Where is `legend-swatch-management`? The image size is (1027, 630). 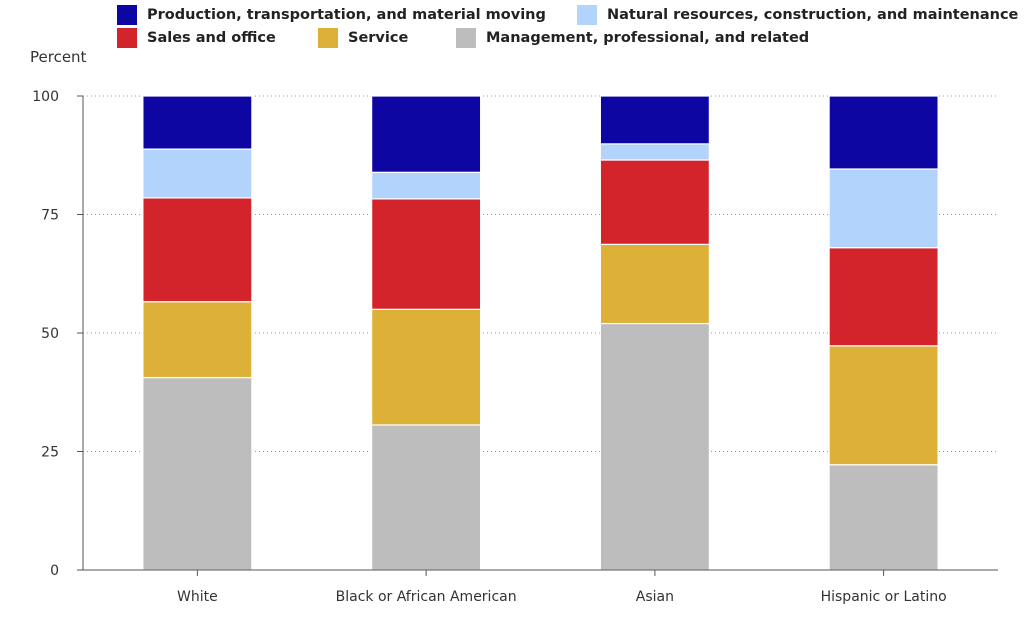 legend-swatch-management is located at coordinates (466, 38).